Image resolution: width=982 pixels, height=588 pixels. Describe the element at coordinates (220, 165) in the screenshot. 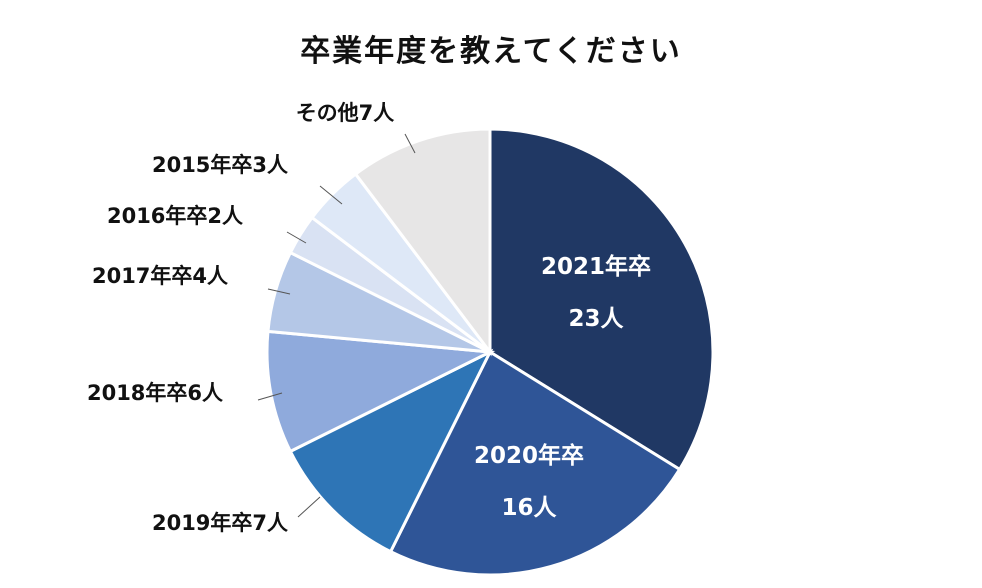

I see `slice-label-6: 2015年卒3人` at that location.